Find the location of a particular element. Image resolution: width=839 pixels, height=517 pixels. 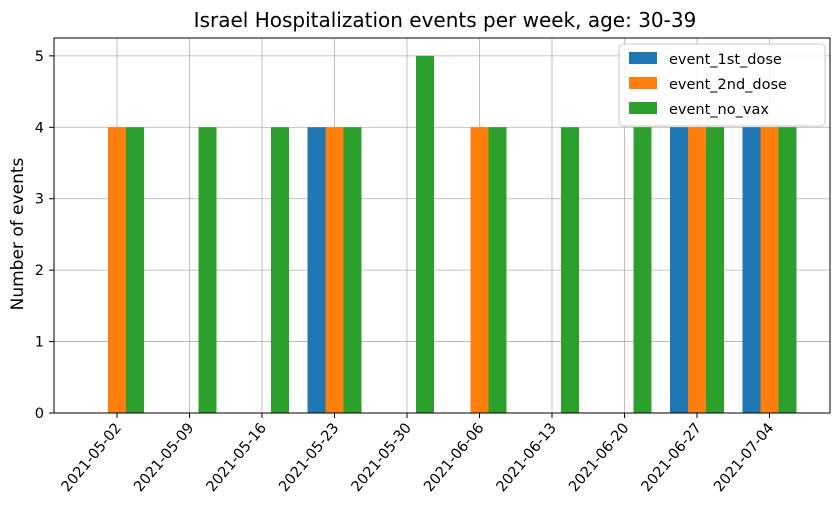

x-tick-label: 2021-05-23 is located at coordinates (309, 457).